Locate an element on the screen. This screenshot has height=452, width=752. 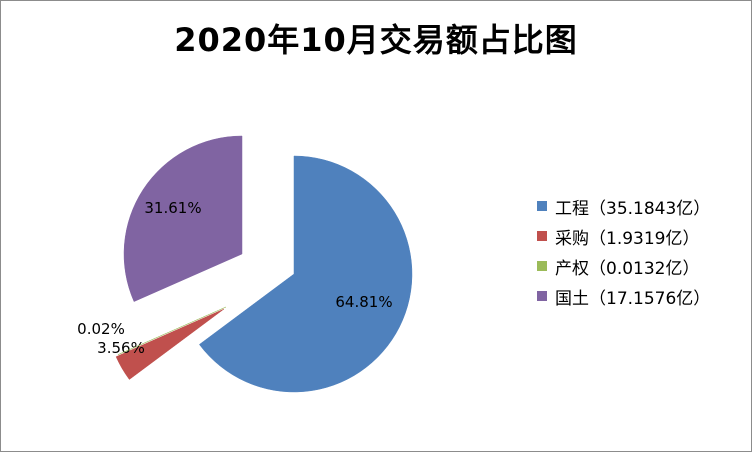
legend-label: 工程（35.1843亿） is located at coordinates (633, 208).